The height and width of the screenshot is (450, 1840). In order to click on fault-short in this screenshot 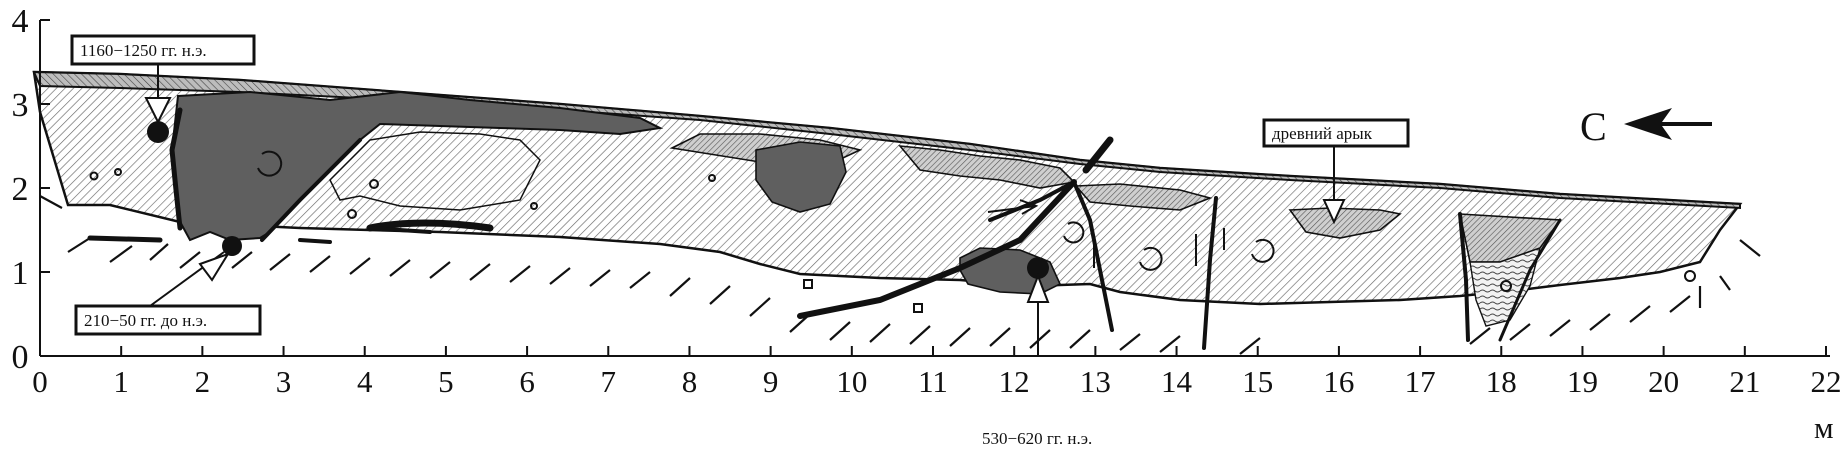, I will do `click(1098, 155)`.